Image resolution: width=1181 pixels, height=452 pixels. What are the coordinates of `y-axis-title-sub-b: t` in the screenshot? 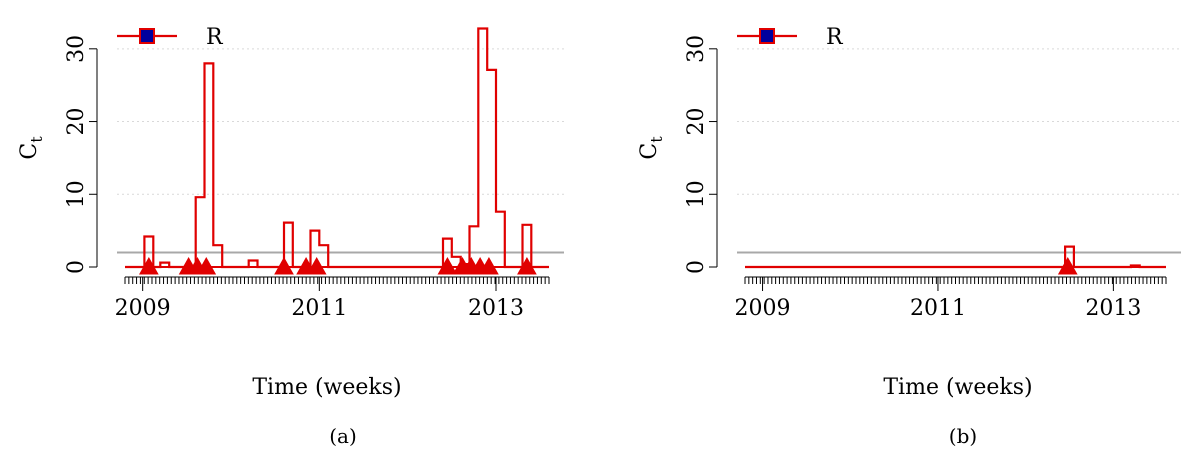 It's located at (656, 139).